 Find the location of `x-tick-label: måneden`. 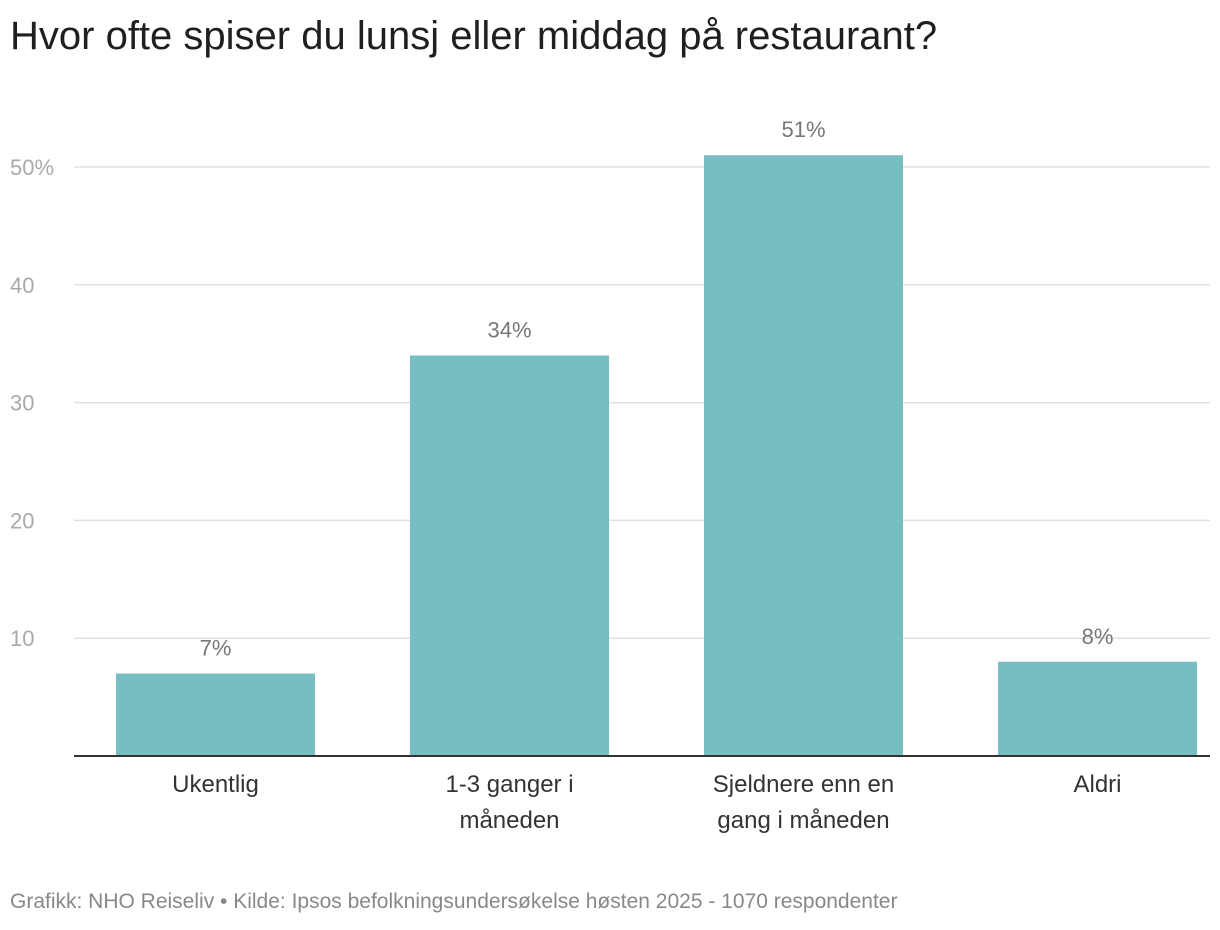

x-tick-label: måneden is located at coordinates (509, 820).